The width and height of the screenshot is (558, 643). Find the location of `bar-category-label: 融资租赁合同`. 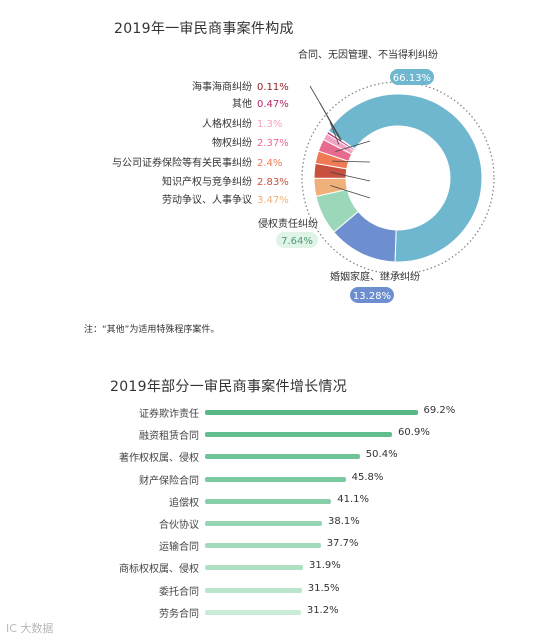

bar-category-label: 融资租赁合同 is located at coordinates (169, 437).